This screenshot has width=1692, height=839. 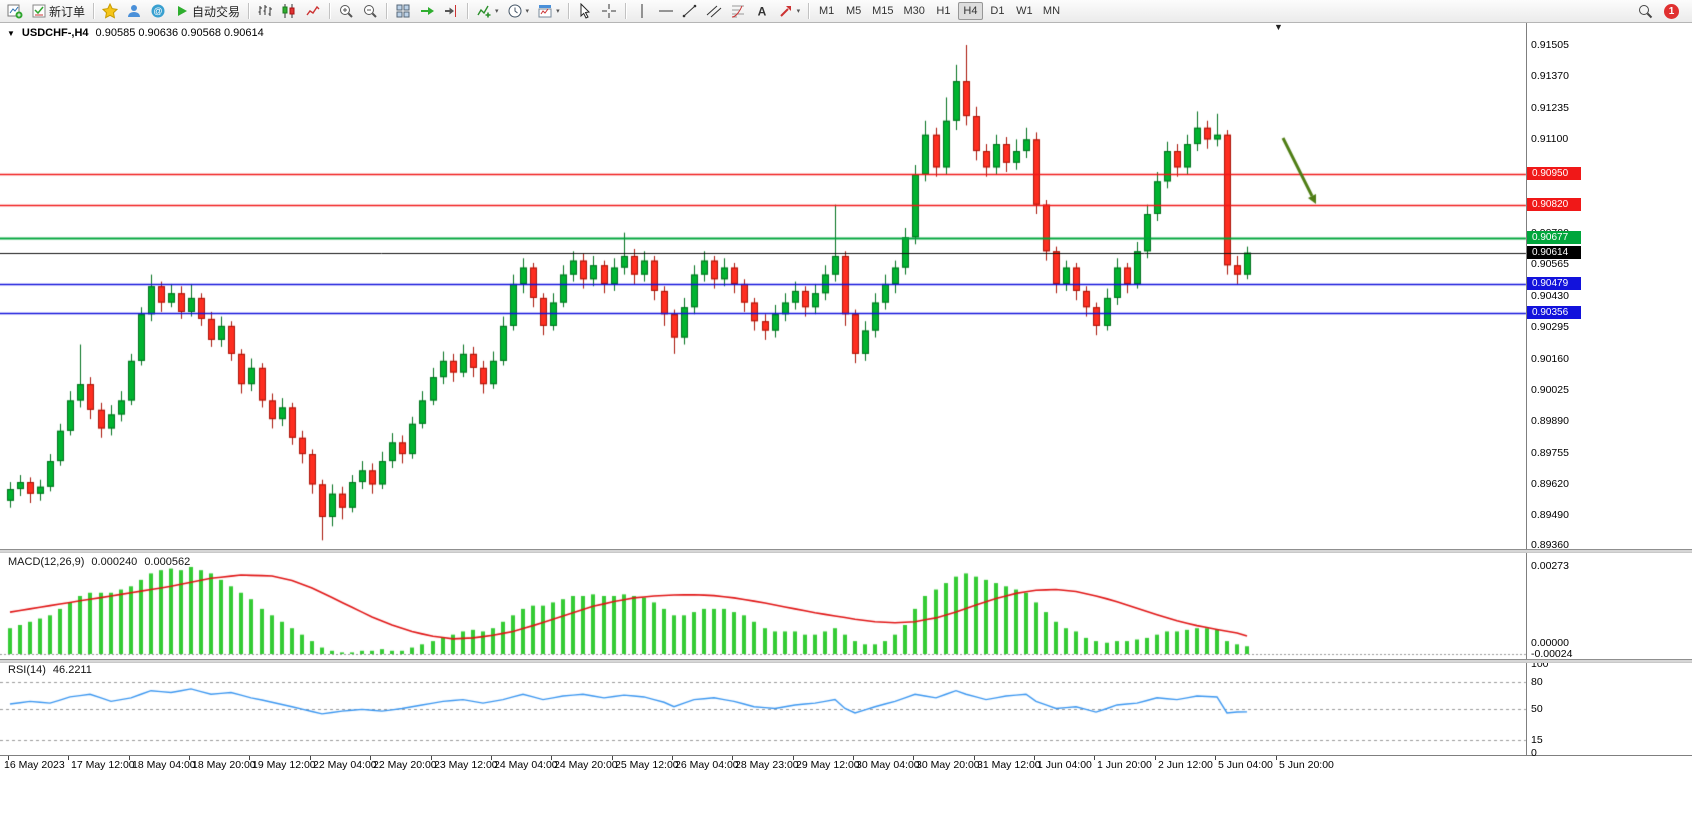 What do you see at coordinates (914, 11) in the screenshot?
I see `timeframe-m30-button: M30` at bounding box center [914, 11].